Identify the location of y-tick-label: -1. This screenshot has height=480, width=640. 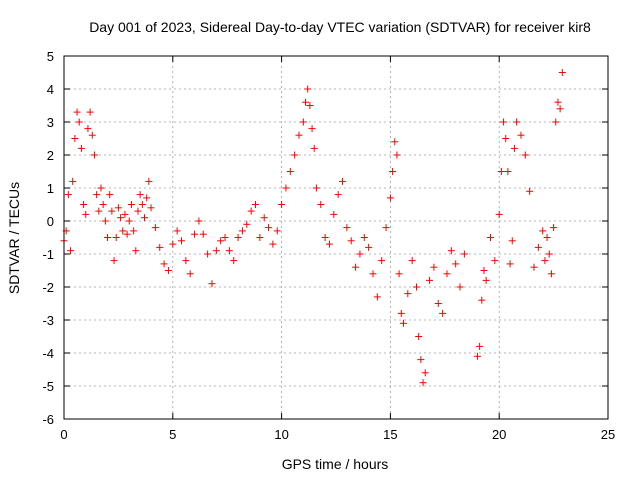
(48, 254).